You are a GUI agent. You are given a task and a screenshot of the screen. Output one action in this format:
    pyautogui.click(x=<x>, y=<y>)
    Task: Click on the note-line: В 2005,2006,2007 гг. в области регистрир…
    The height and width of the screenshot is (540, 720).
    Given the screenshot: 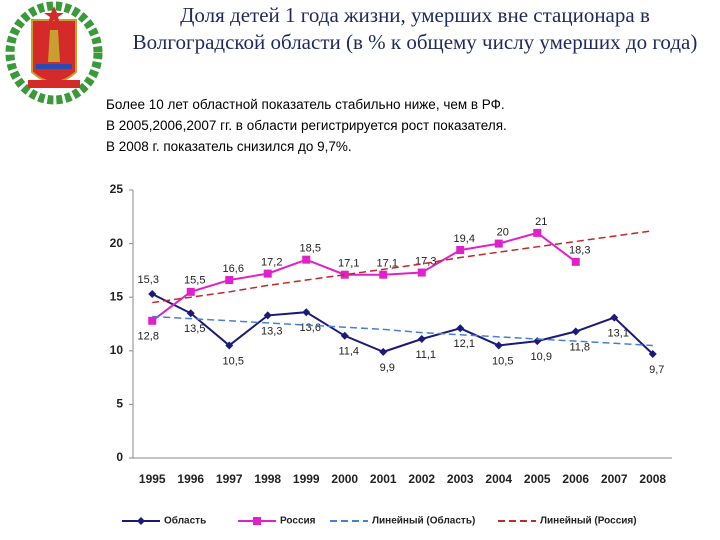 What is the action you would take?
    pyautogui.click(x=306, y=125)
    